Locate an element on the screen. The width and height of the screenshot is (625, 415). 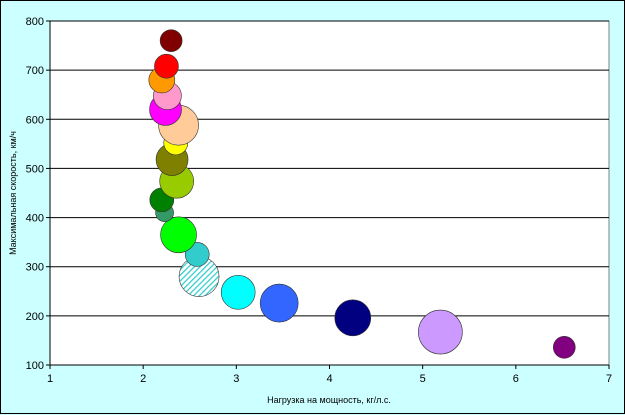
x-tick-label: 3 is located at coordinates (236, 379).